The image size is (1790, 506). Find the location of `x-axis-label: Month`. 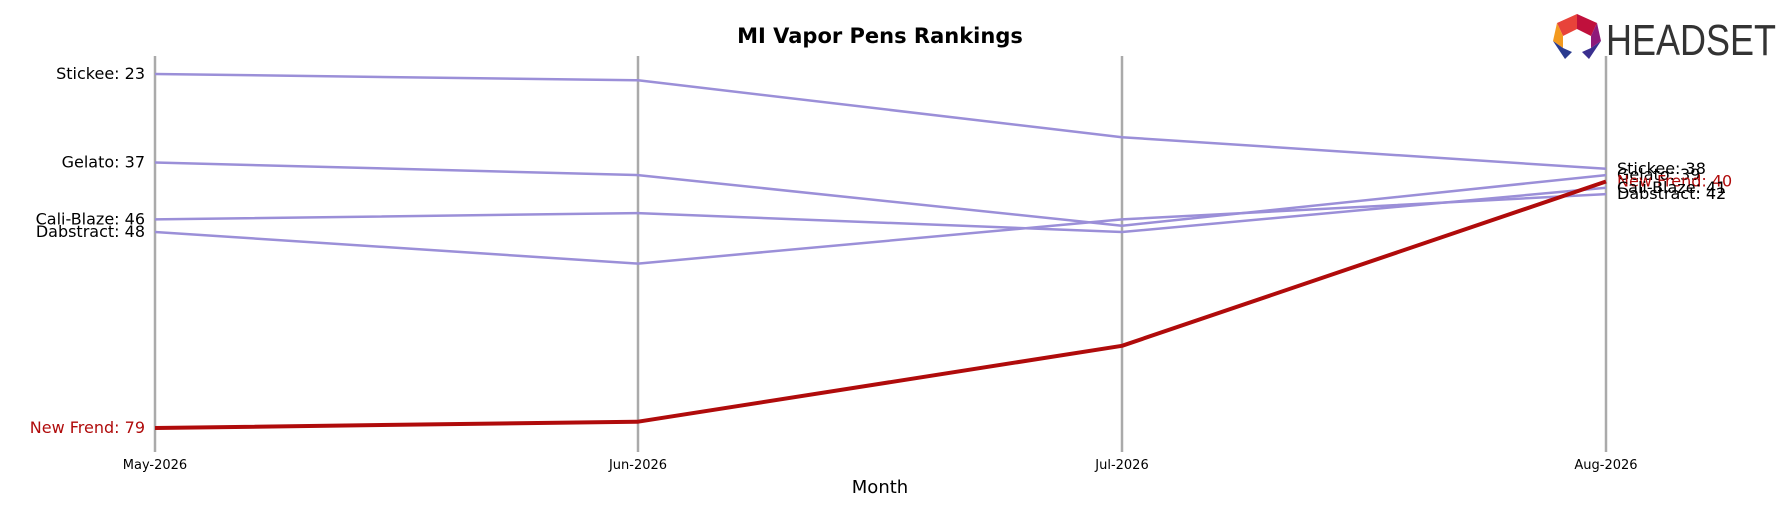

x-axis-label: Month is located at coordinates (880, 487).